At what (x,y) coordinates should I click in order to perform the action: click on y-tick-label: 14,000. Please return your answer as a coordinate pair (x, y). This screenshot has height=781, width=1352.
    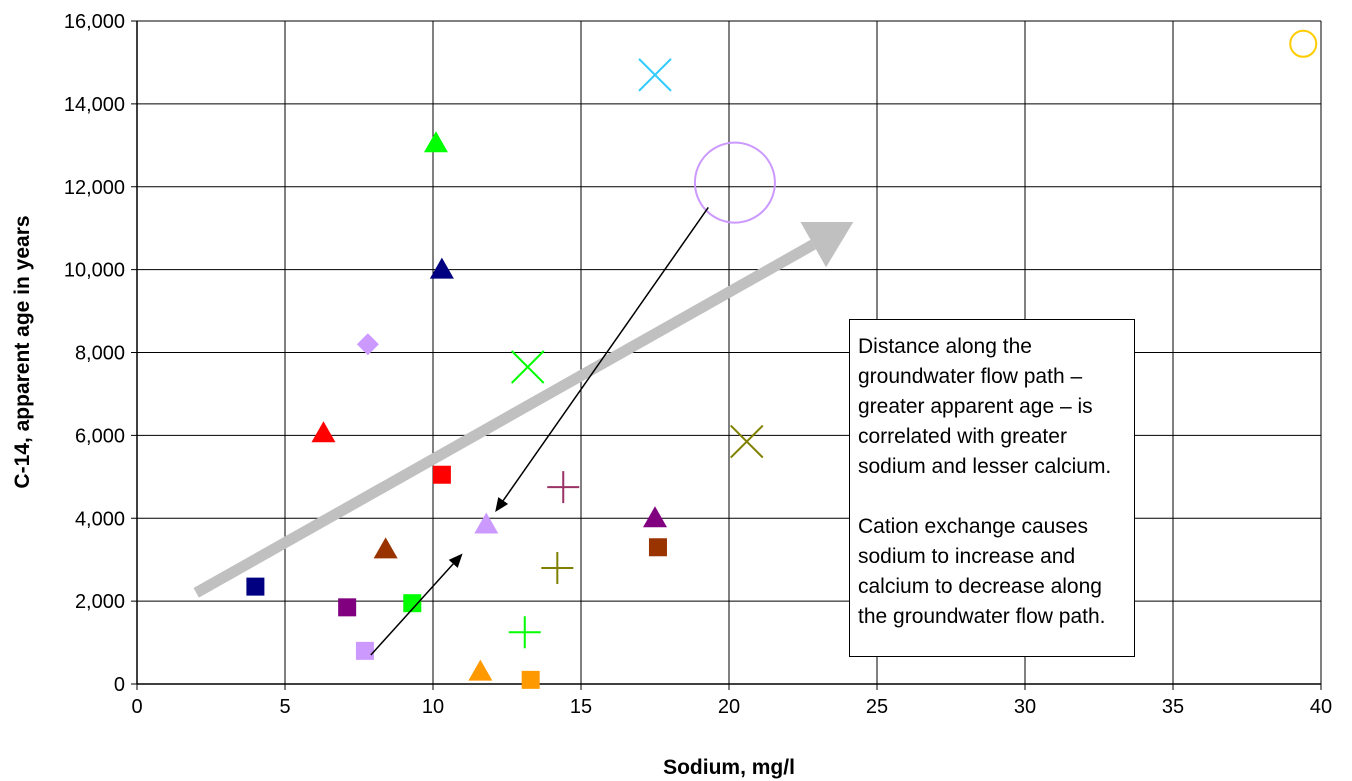
    Looking at the image, I should click on (94, 105).